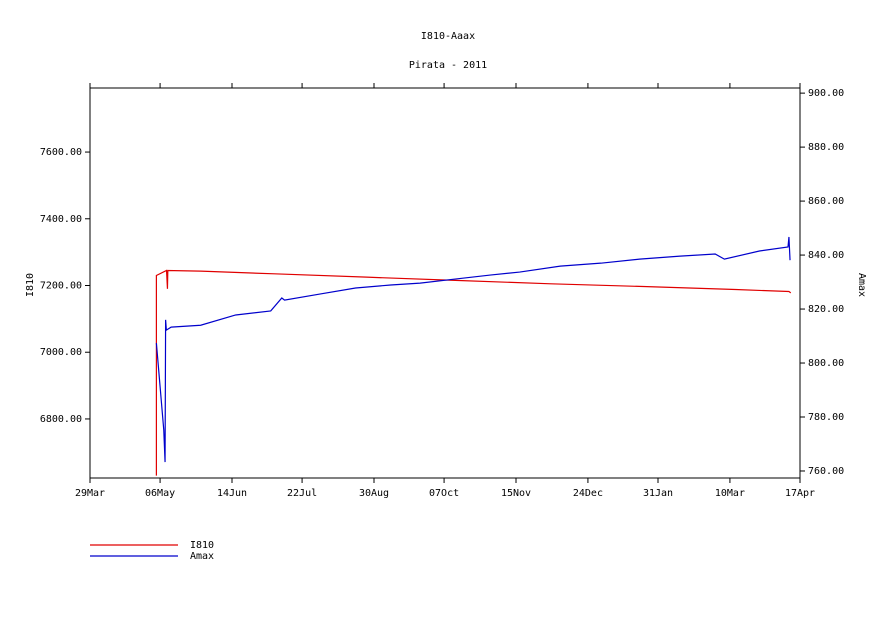  What do you see at coordinates (61, 286) in the screenshot?
I see `y-tick-label: 7200.00` at bounding box center [61, 286].